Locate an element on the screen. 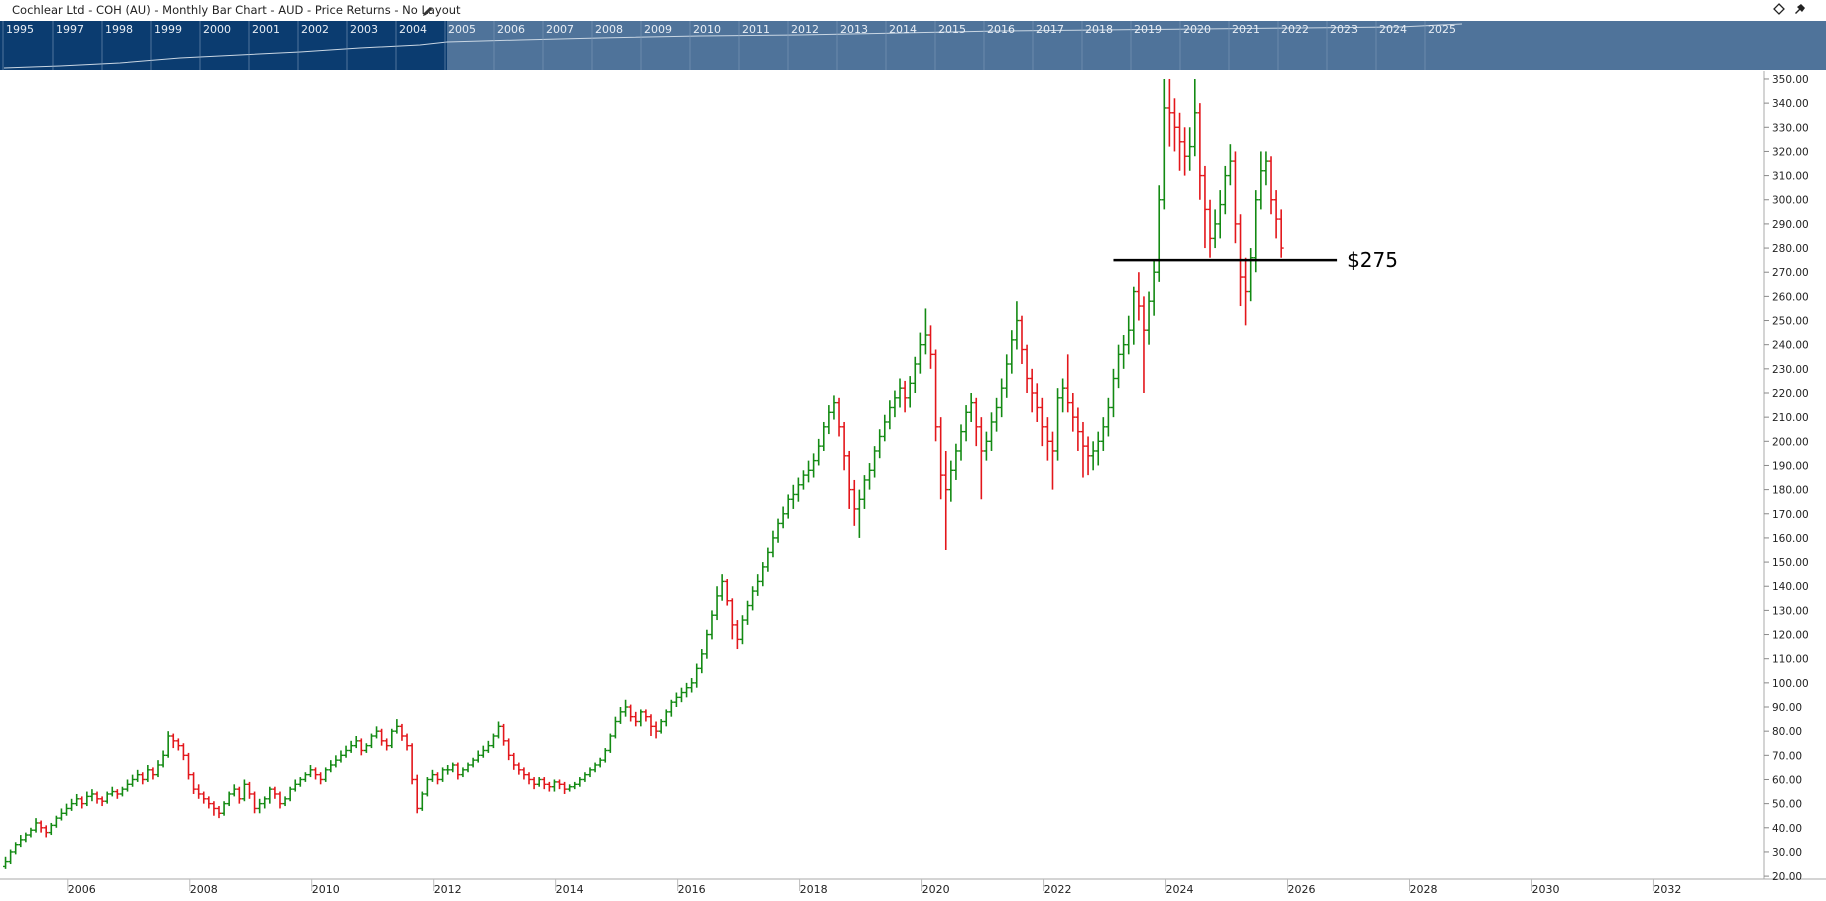 The image size is (1826, 901). navigator-year: 1997 is located at coordinates (70, 29).